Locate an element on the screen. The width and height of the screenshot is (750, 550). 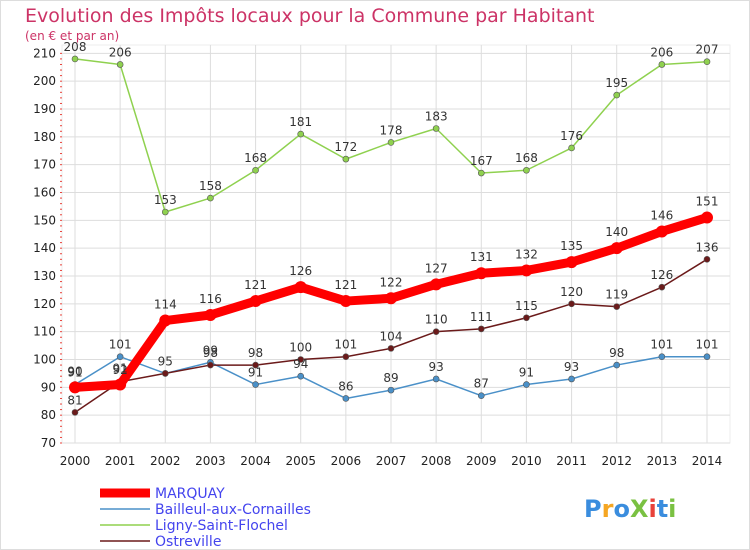
data-label: 87 is located at coordinates (481, 384).